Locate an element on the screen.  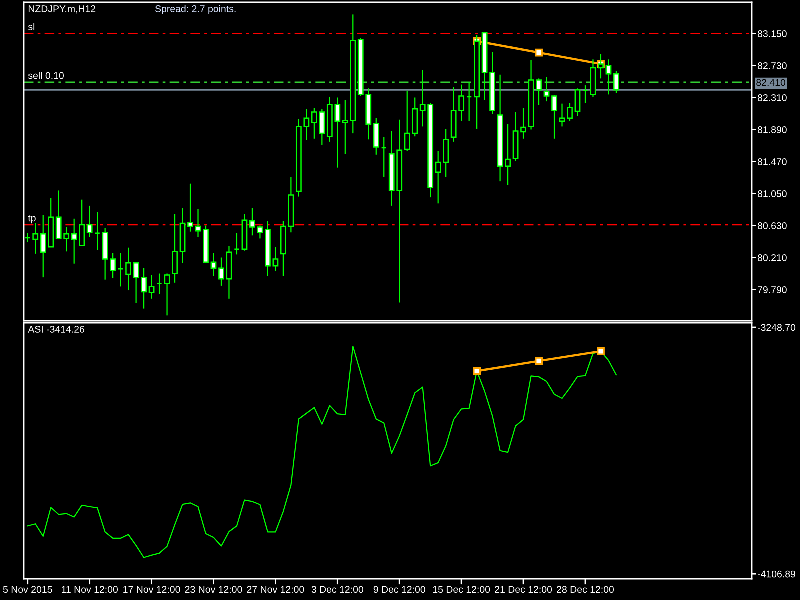
y-tick-label: 80.630 is located at coordinates (772, 226).